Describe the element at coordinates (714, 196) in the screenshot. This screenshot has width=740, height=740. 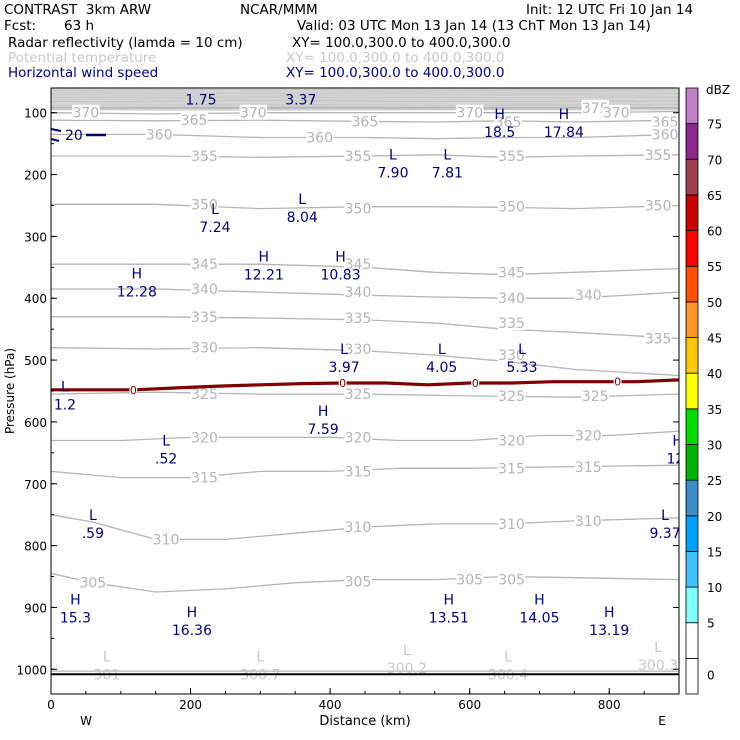
I see `colorbar-label: 65` at that location.